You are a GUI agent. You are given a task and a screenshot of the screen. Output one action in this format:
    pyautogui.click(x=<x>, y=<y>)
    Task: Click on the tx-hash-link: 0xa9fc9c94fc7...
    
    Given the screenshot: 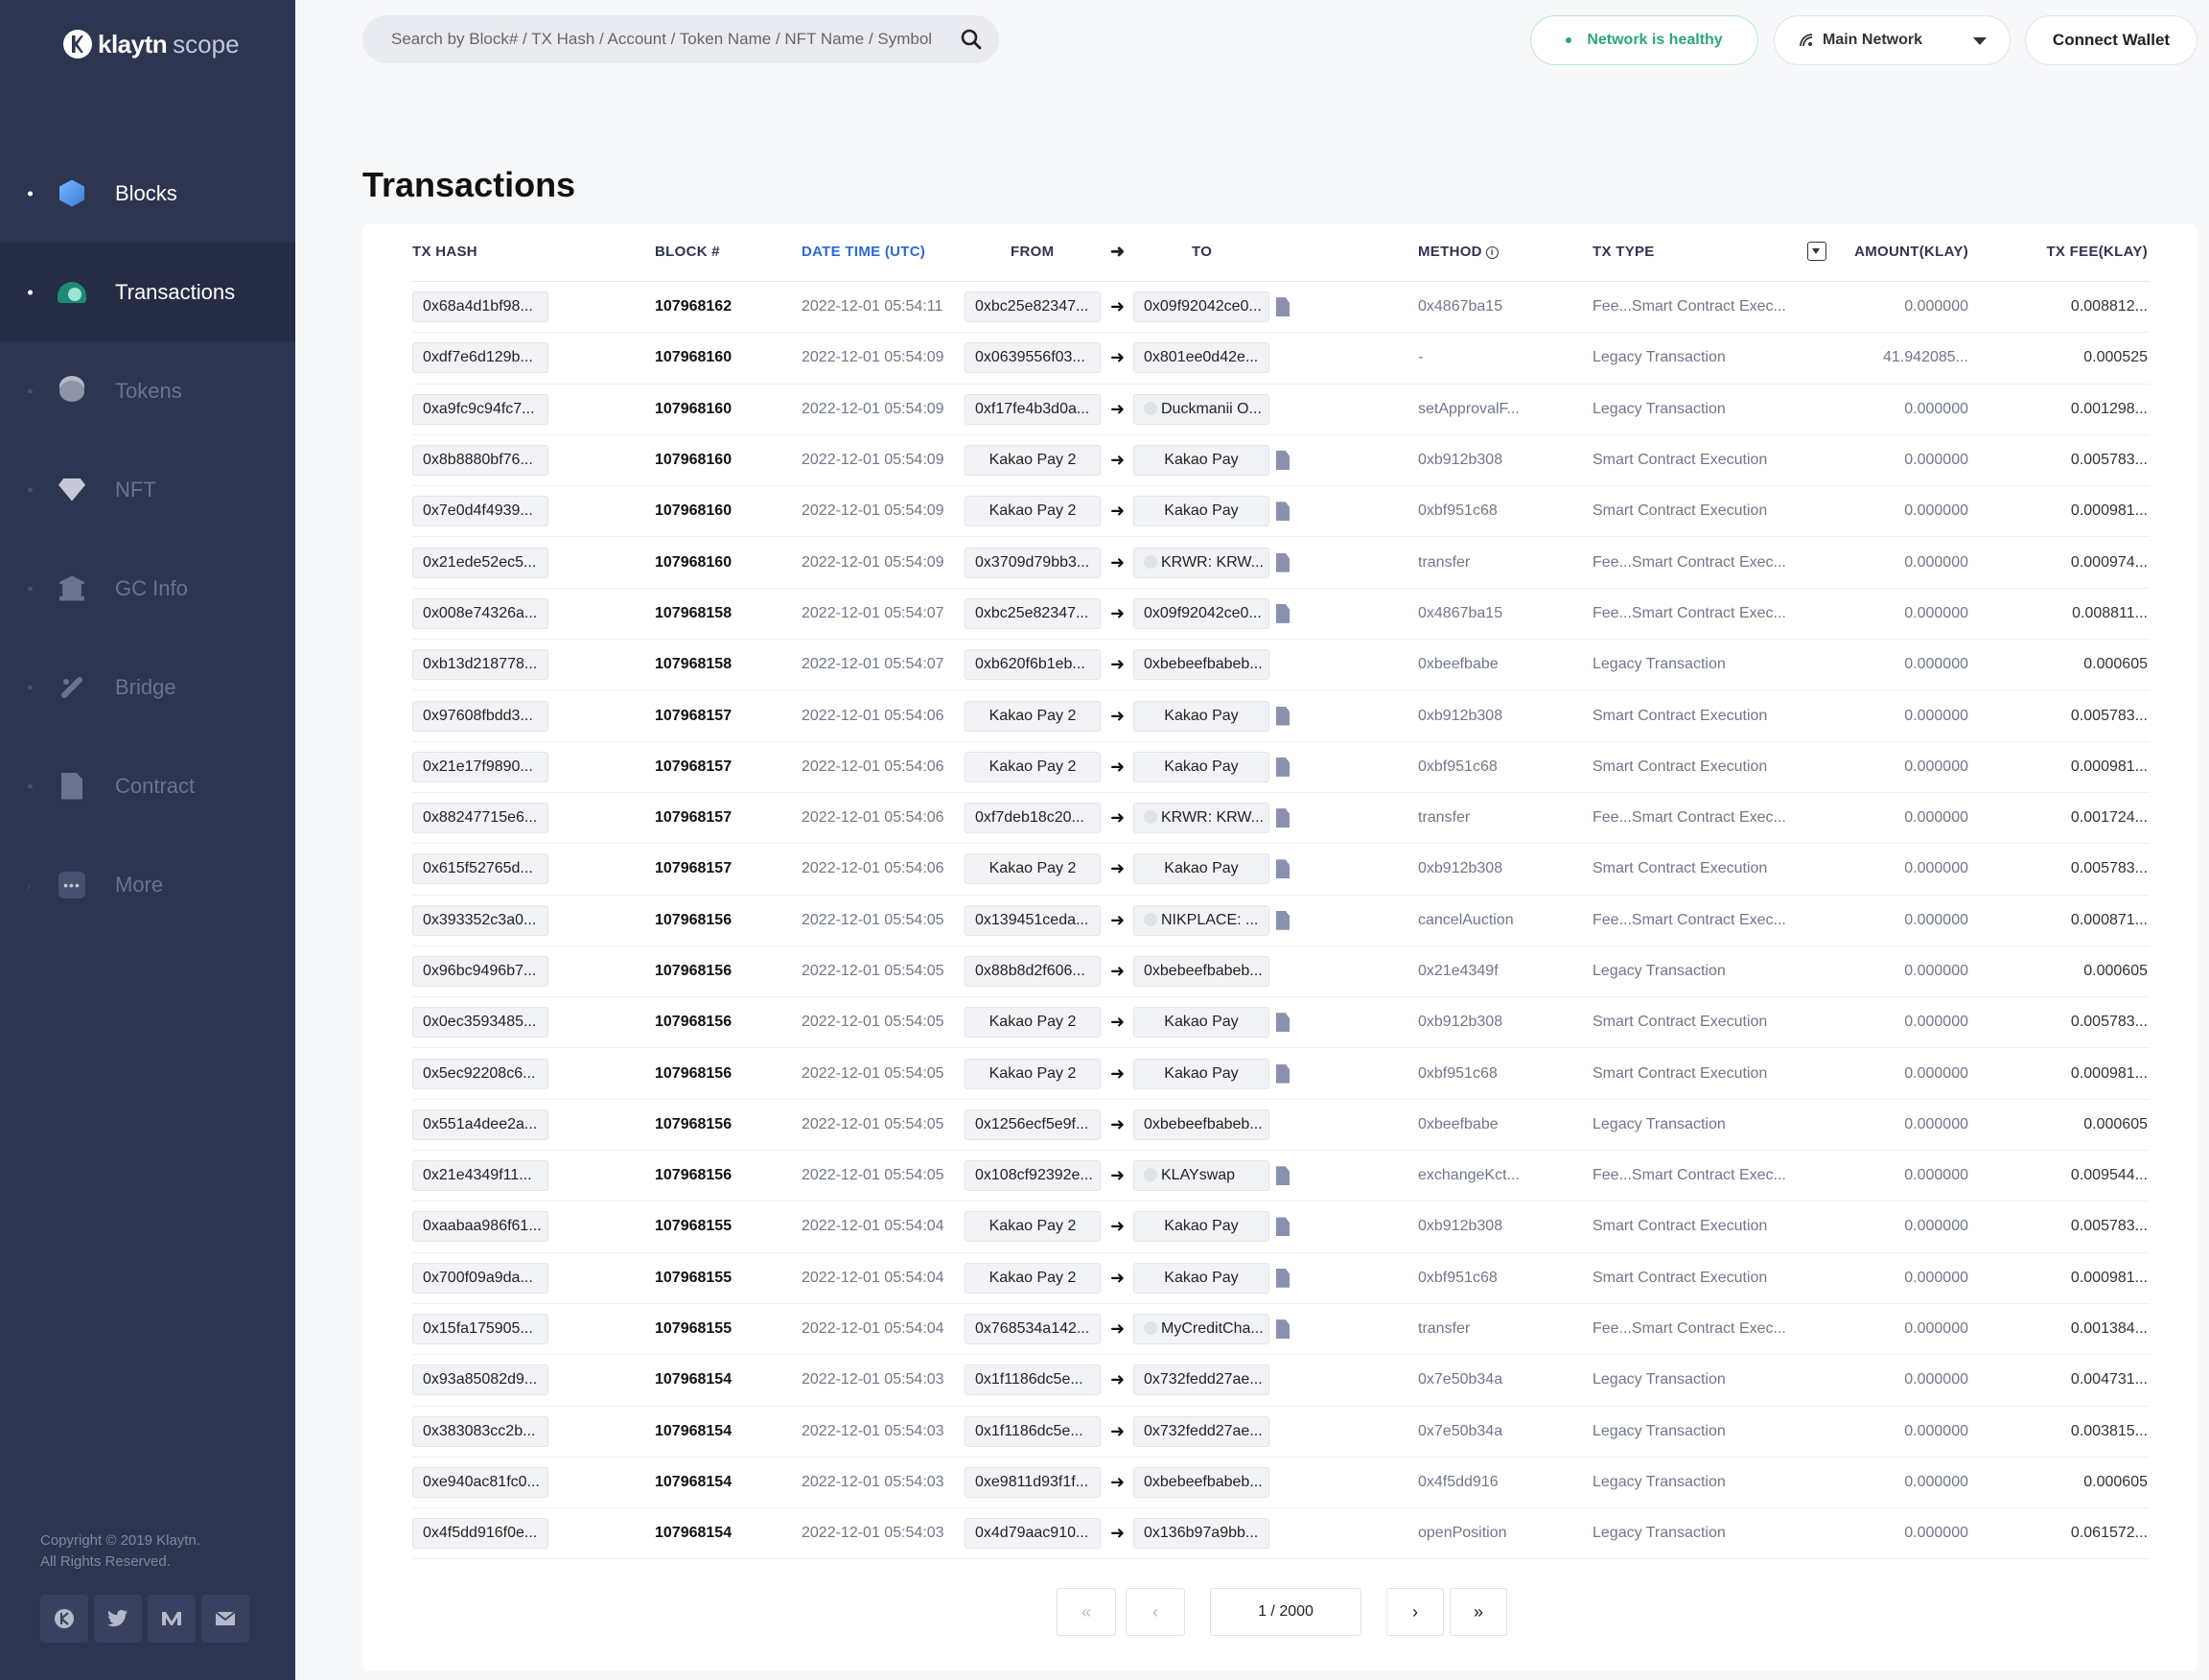 What is the action you would take?
    pyautogui.click(x=480, y=409)
    